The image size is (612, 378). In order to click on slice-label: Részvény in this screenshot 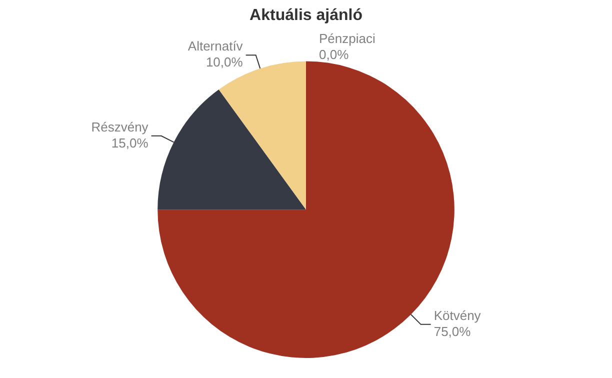, I will do `click(120, 126)`.